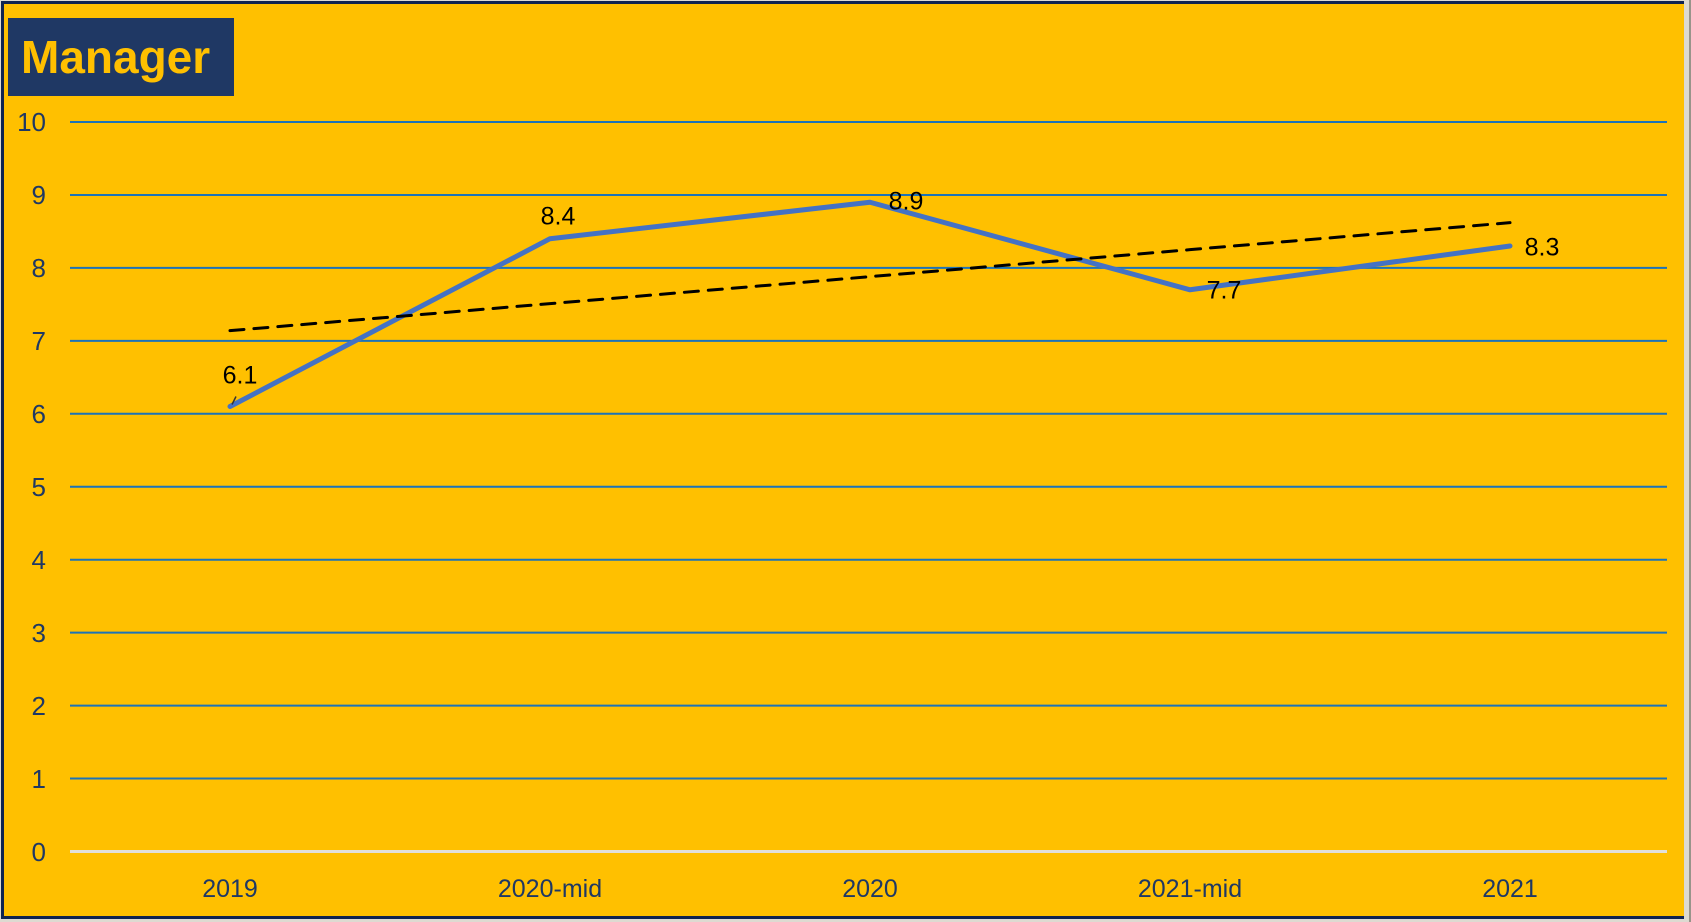 This screenshot has height=922, width=1691. I want to click on chart-title-box: Manager, so click(121, 57).